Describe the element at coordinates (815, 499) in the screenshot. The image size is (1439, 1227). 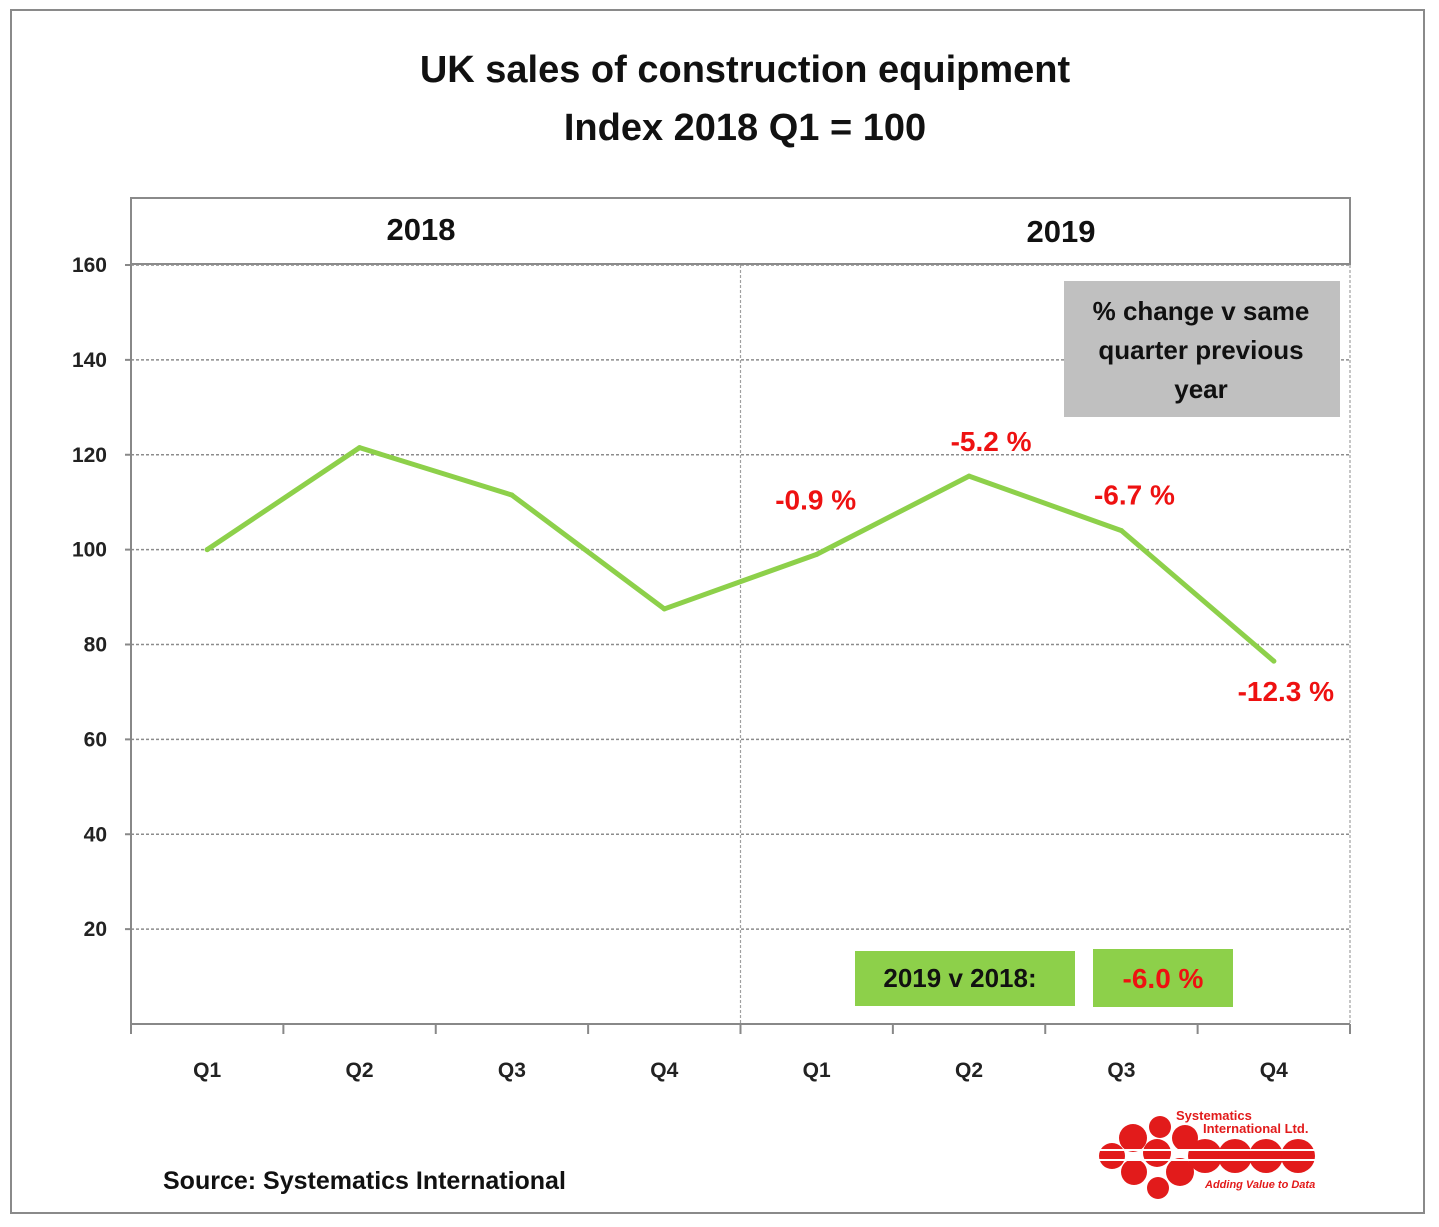
I see `pct-annotation-4: -0.9 %` at that location.